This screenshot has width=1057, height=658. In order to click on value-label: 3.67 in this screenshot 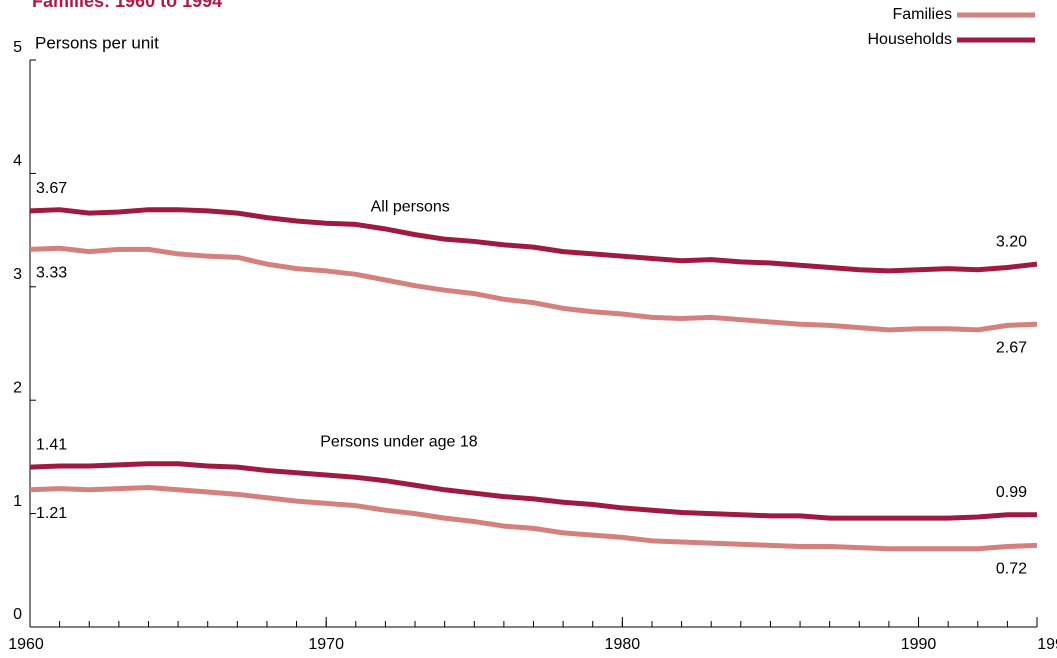, I will do `click(51, 188)`.